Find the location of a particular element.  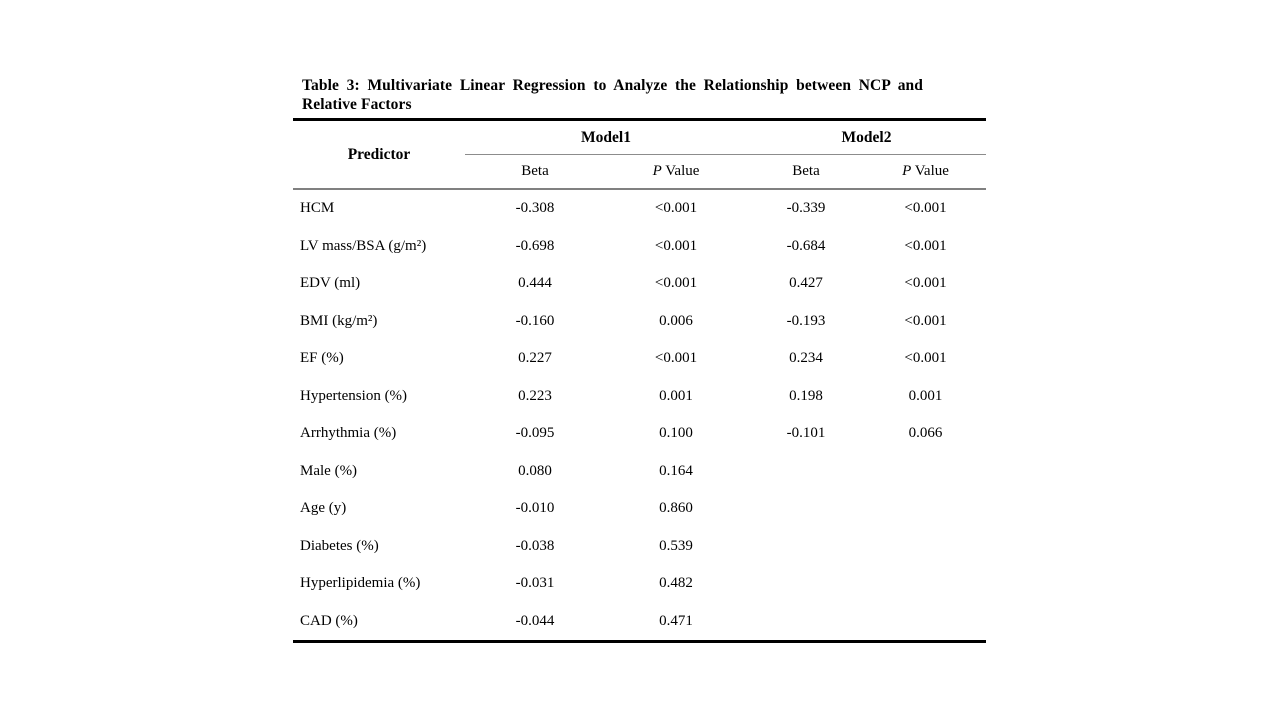

model2-header: Model2 is located at coordinates (866, 137).